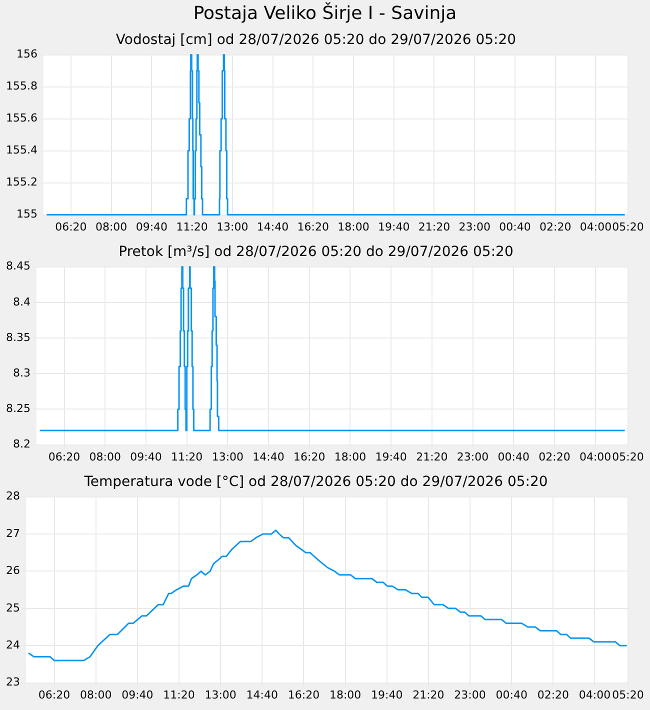  What do you see at coordinates (13, 607) in the screenshot?
I see `y-tick-label: 25` at bounding box center [13, 607].